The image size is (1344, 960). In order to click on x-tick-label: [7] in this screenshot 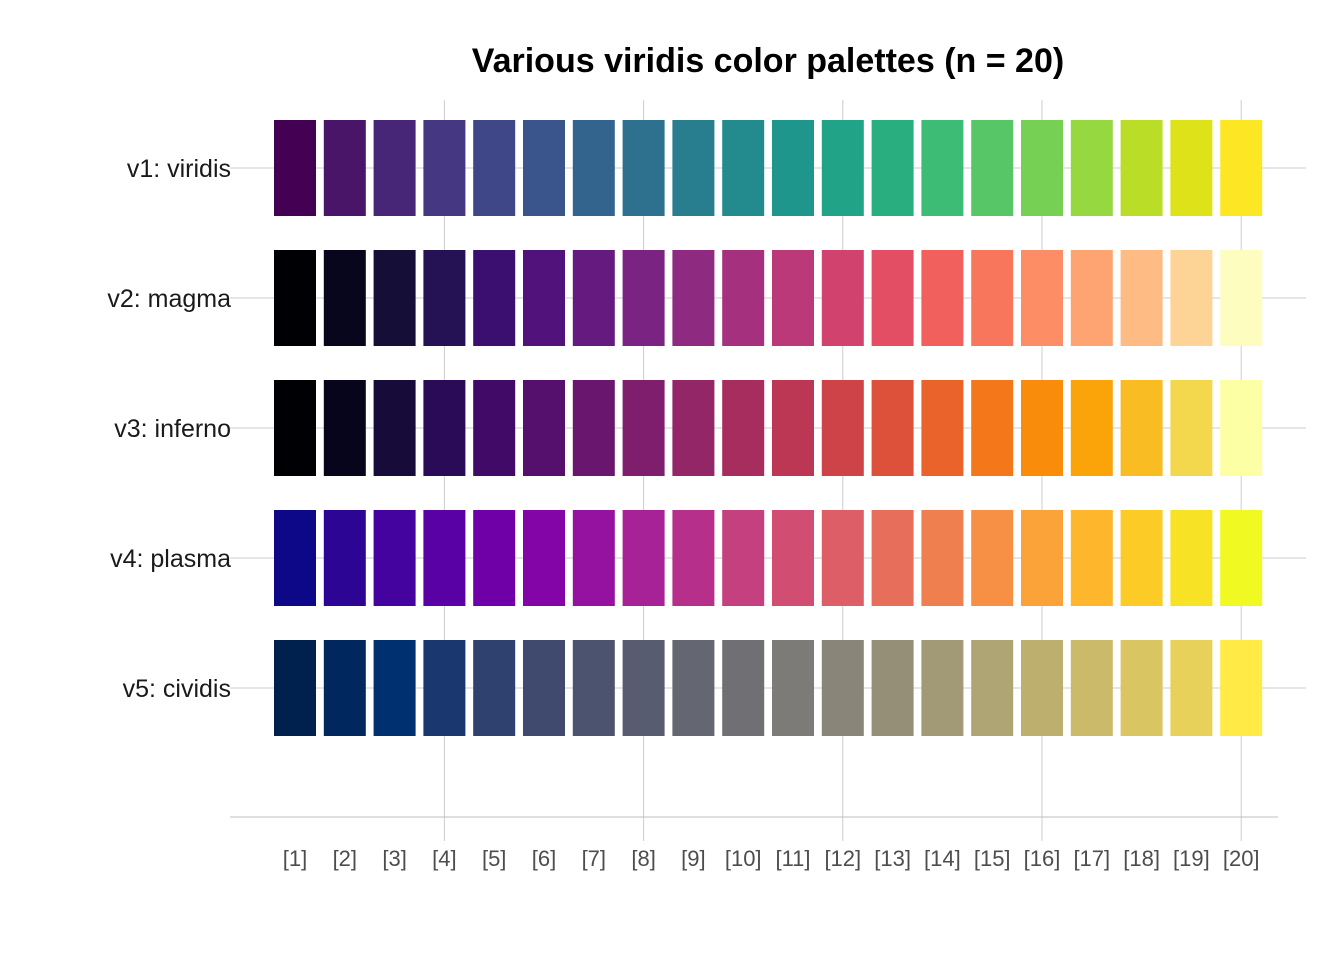, I will do `click(594, 858)`.